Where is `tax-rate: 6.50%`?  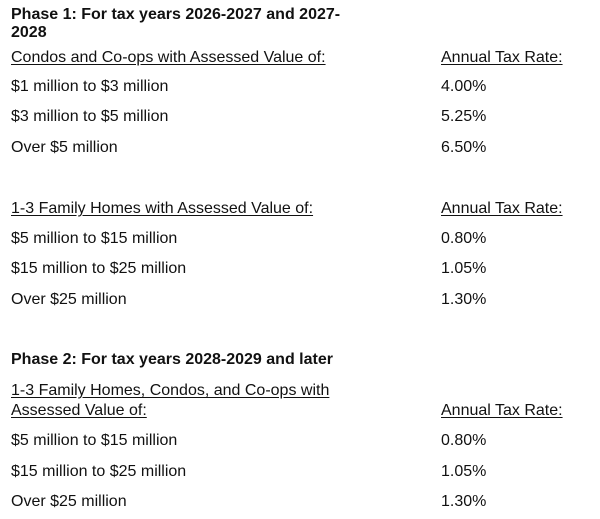
tax-rate: 6.50% is located at coordinates (464, 147).